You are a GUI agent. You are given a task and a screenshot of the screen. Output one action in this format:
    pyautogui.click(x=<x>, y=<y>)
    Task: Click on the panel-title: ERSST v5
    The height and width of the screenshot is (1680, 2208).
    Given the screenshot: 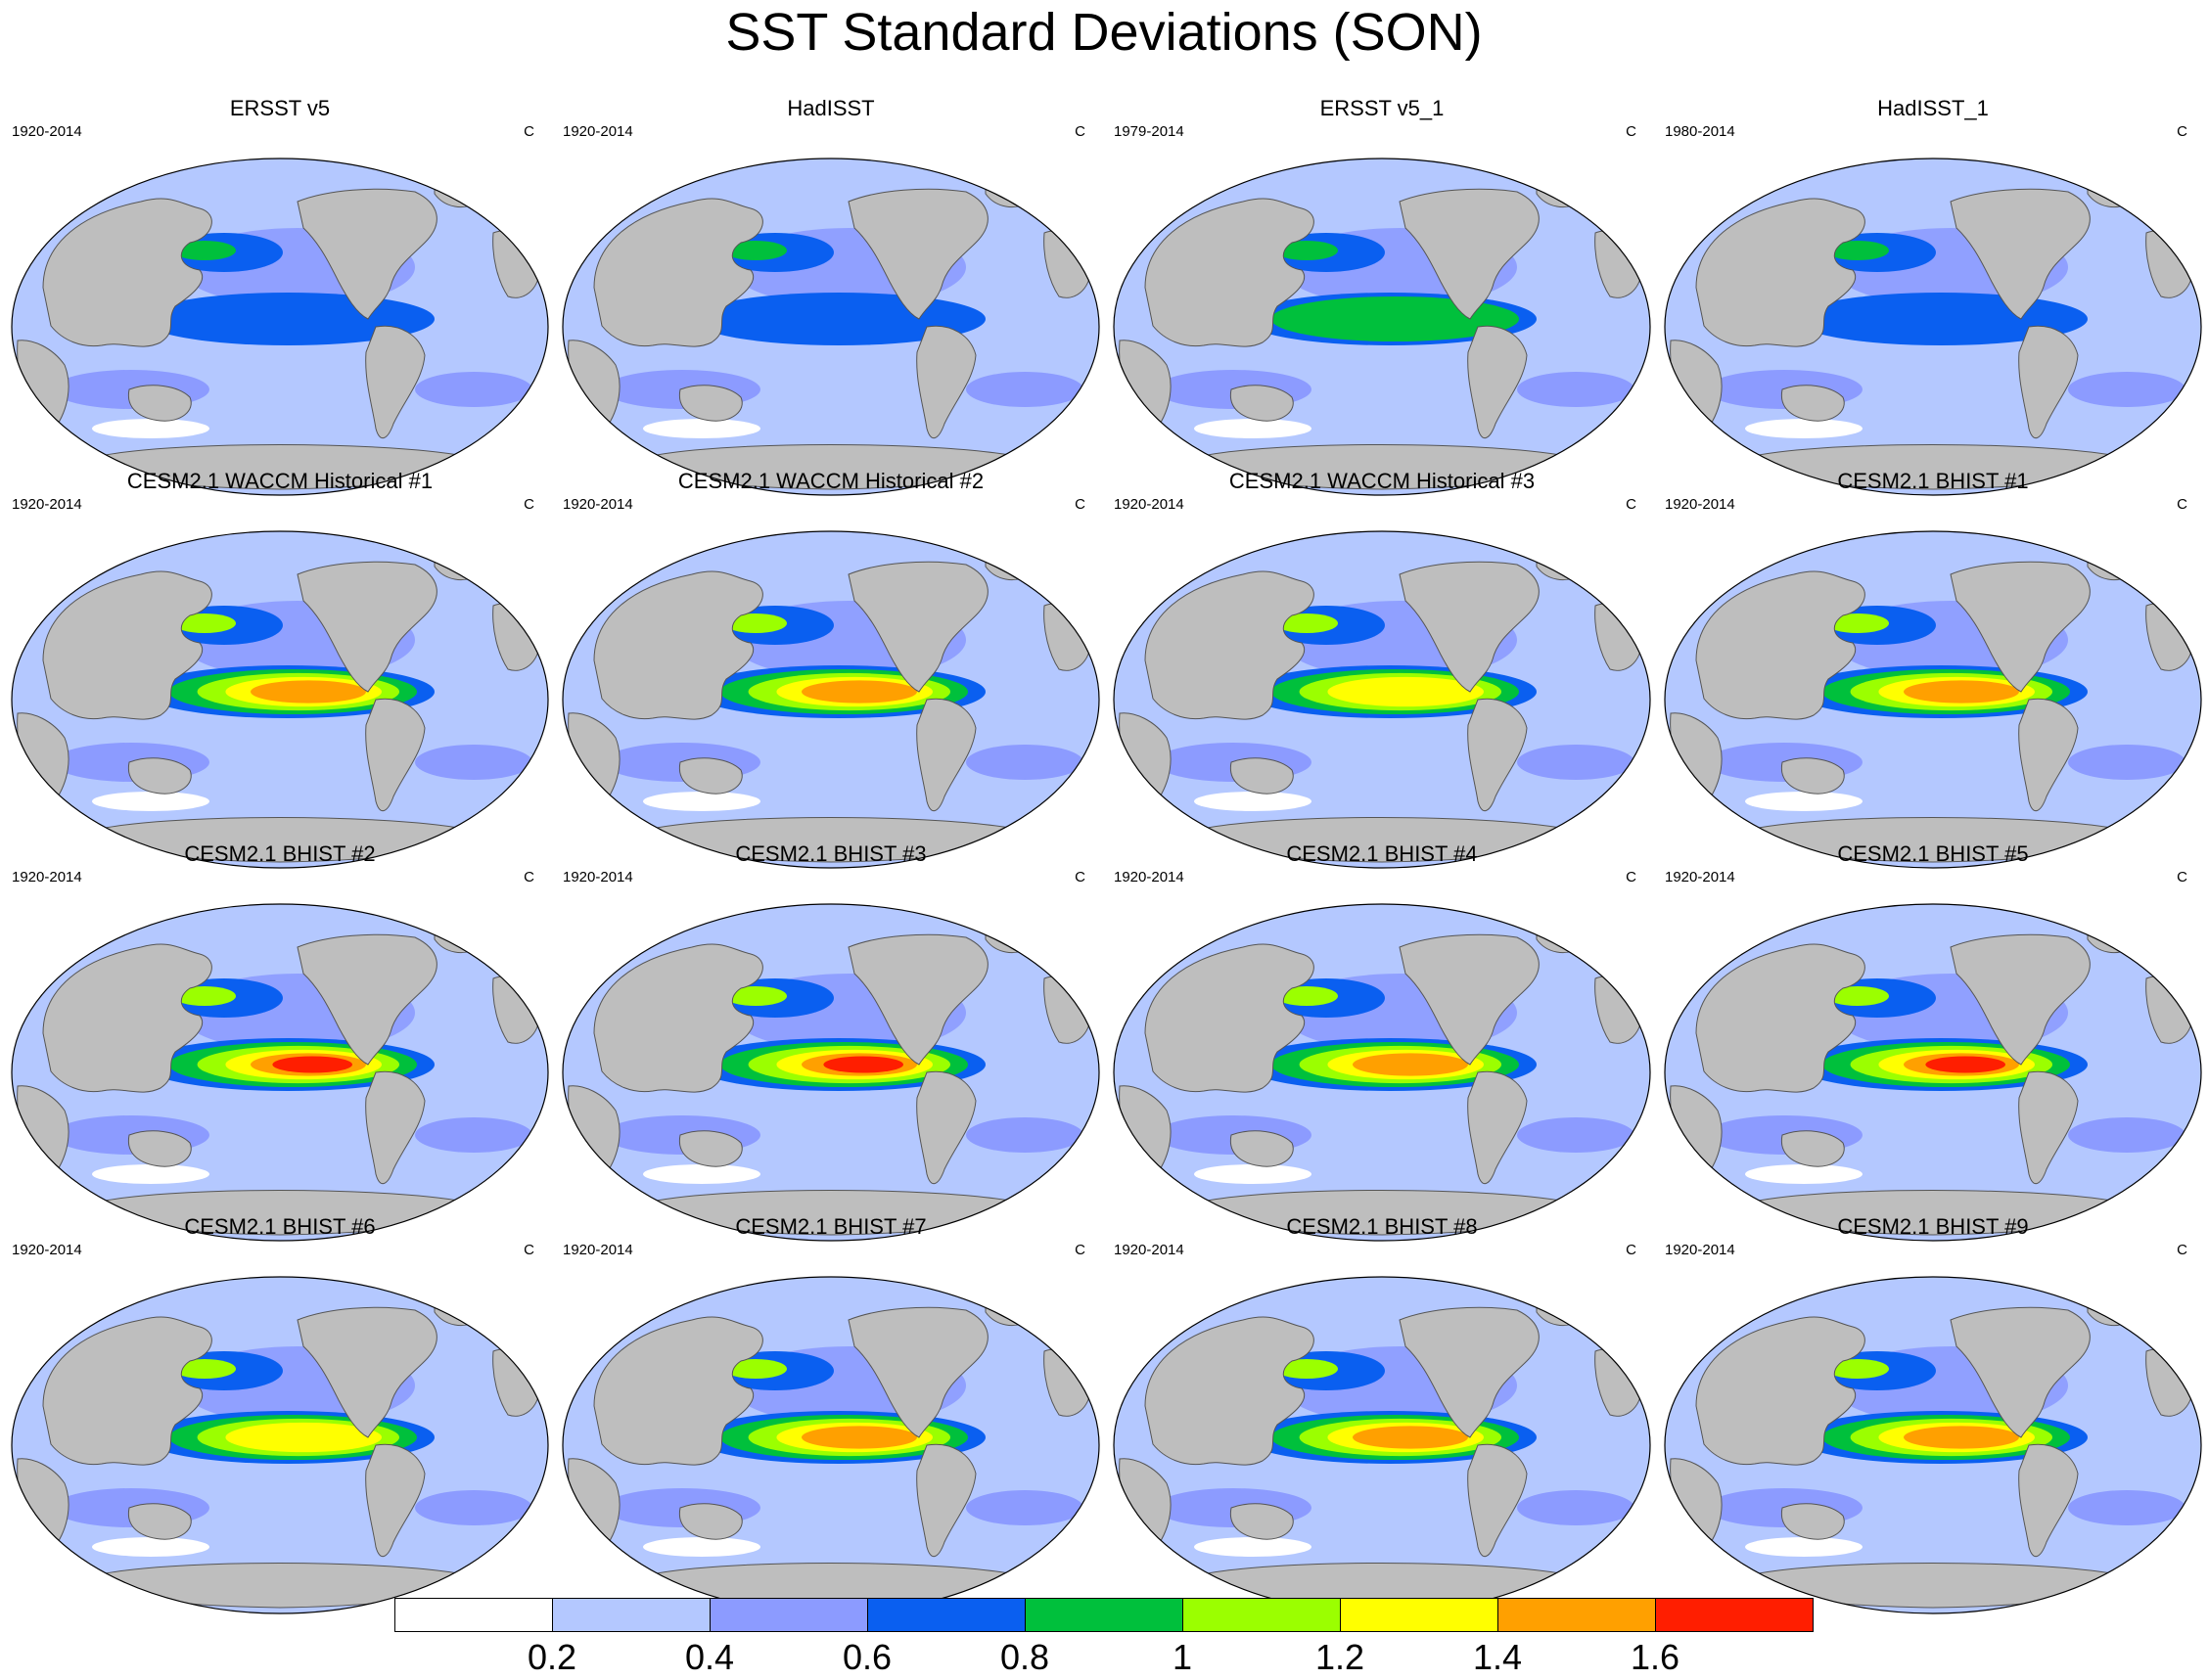 What is the action you would take?
    pyautogui.click(x=280, y=108)
    